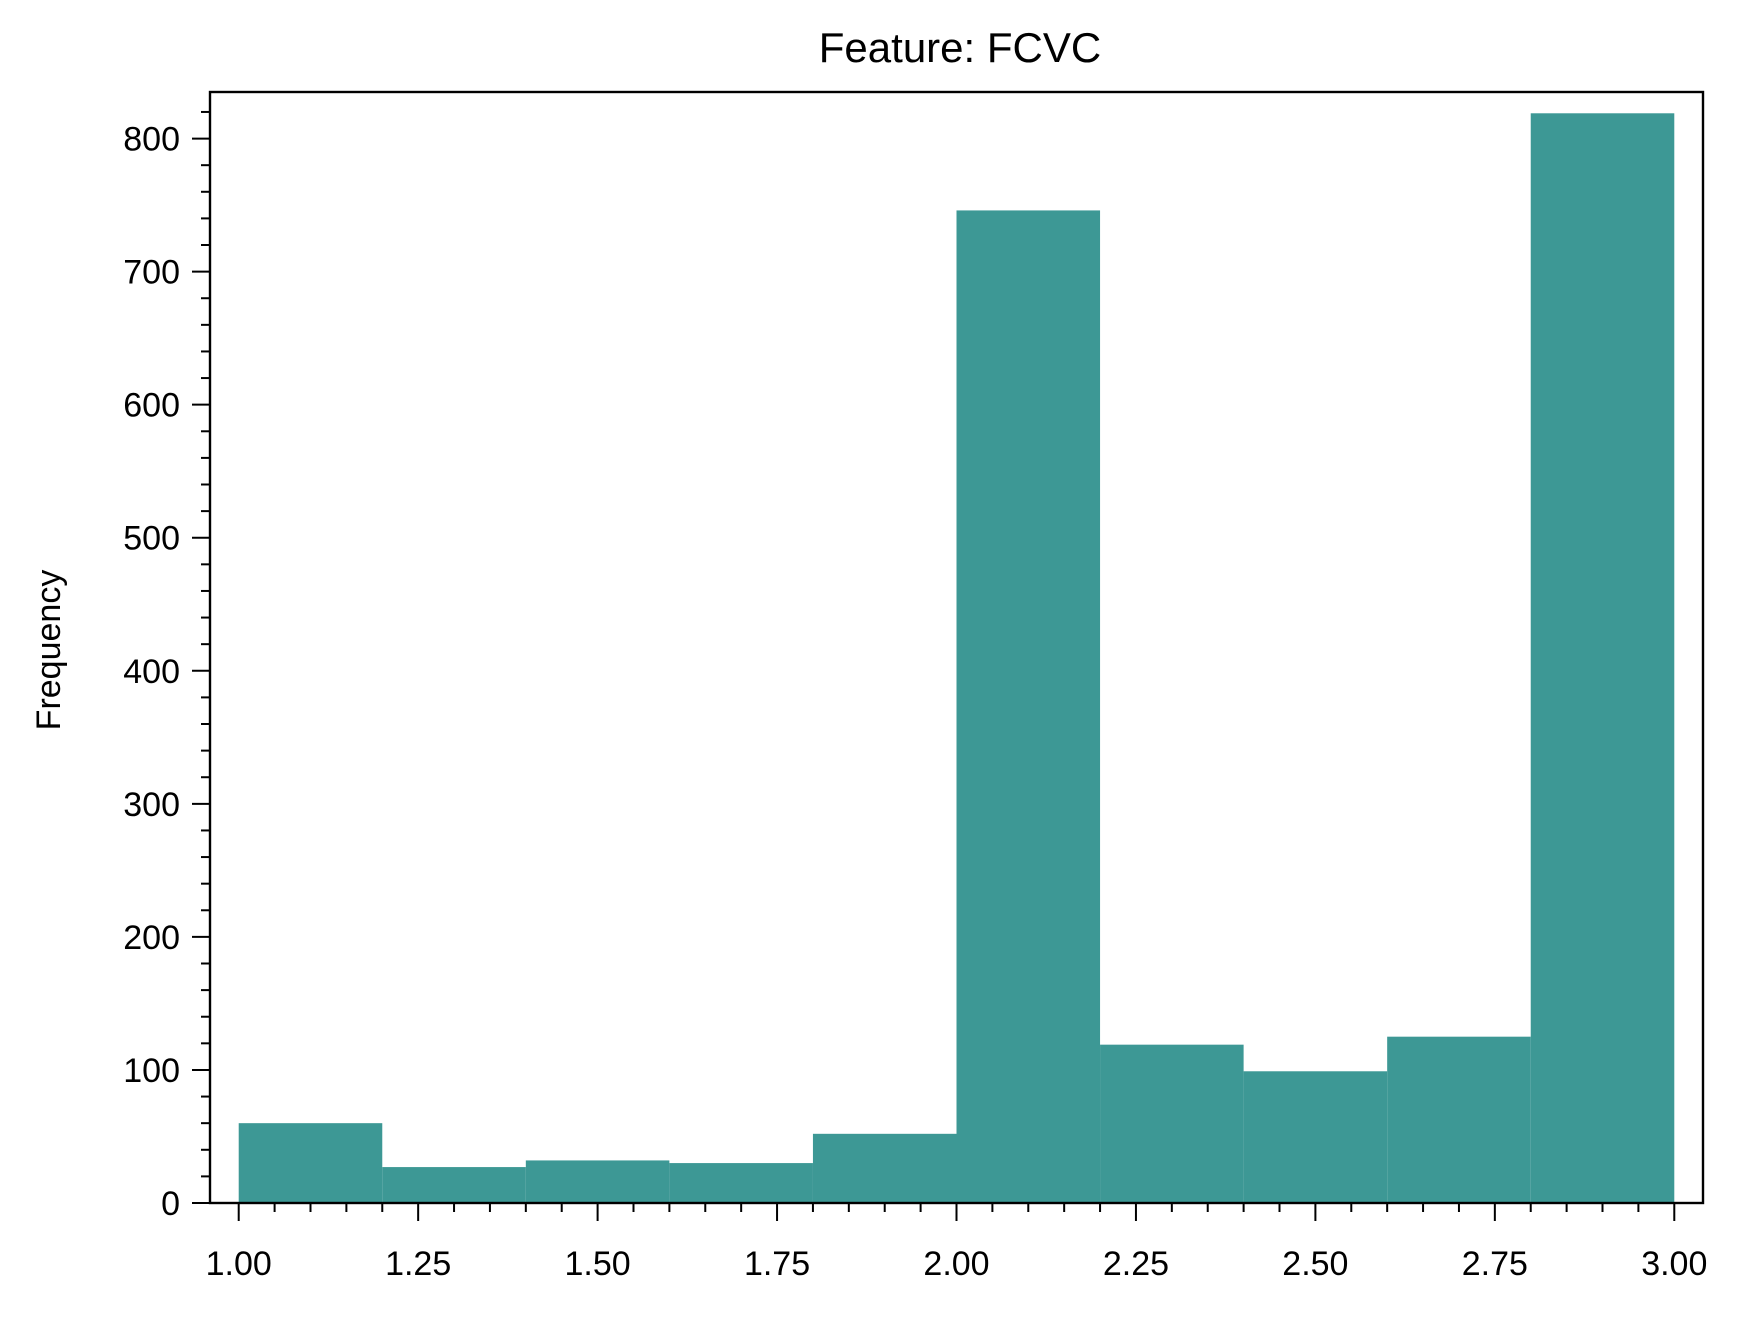 The image size is (1740, 1324). I want to click on y-tick-label: 400, so click(151, 672).